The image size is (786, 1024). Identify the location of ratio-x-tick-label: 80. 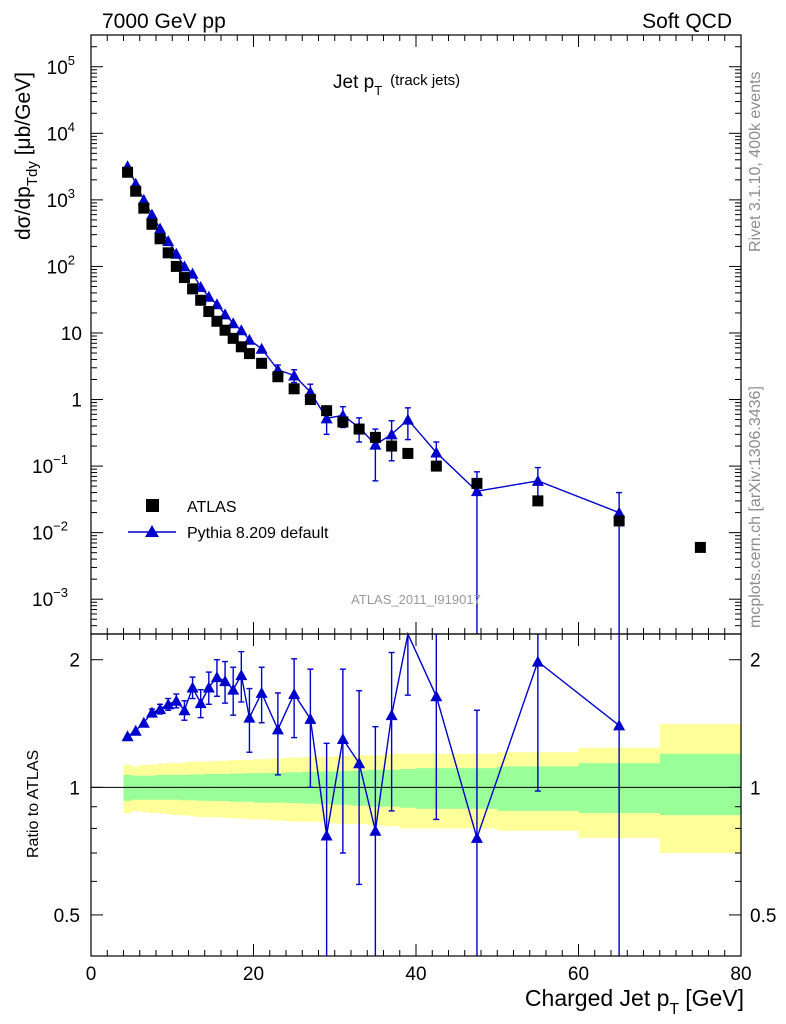
(740, 974).